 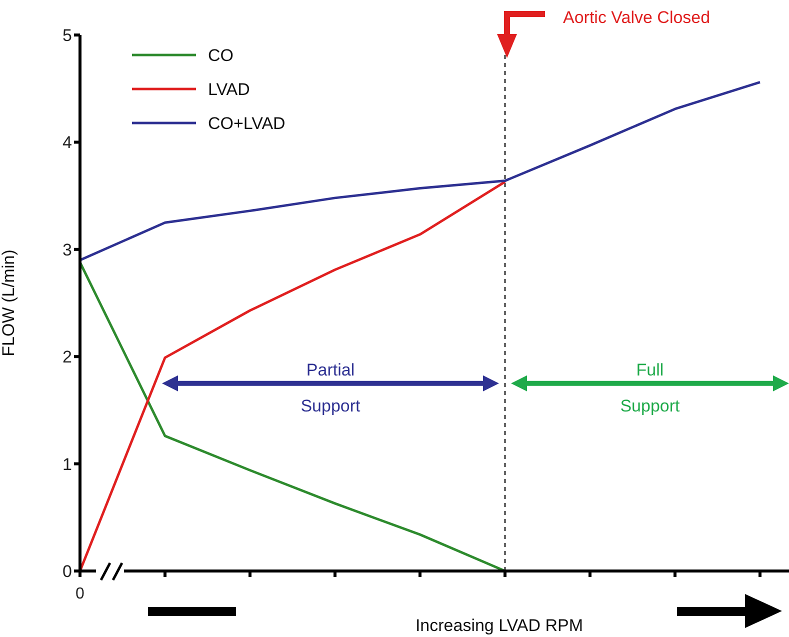 I want to click on y-tick-label: 5, so click(x=67, y=36).